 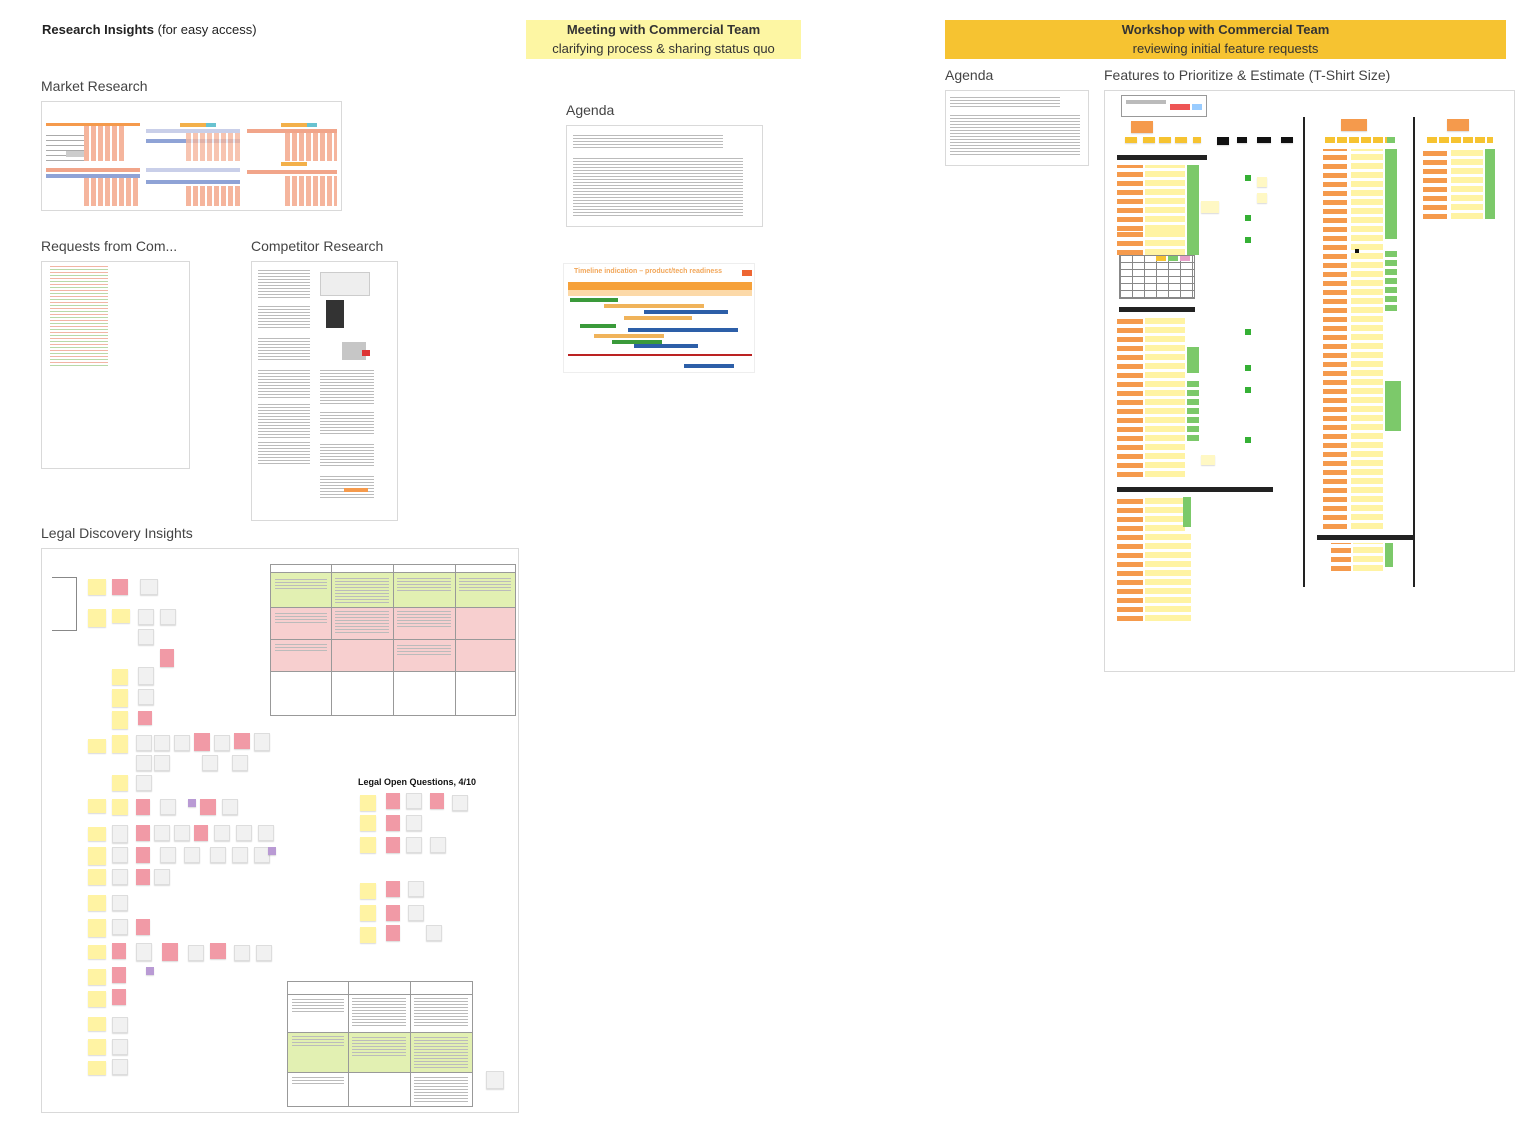 I want to click on frame-competitor, so click(x=324, y=391).